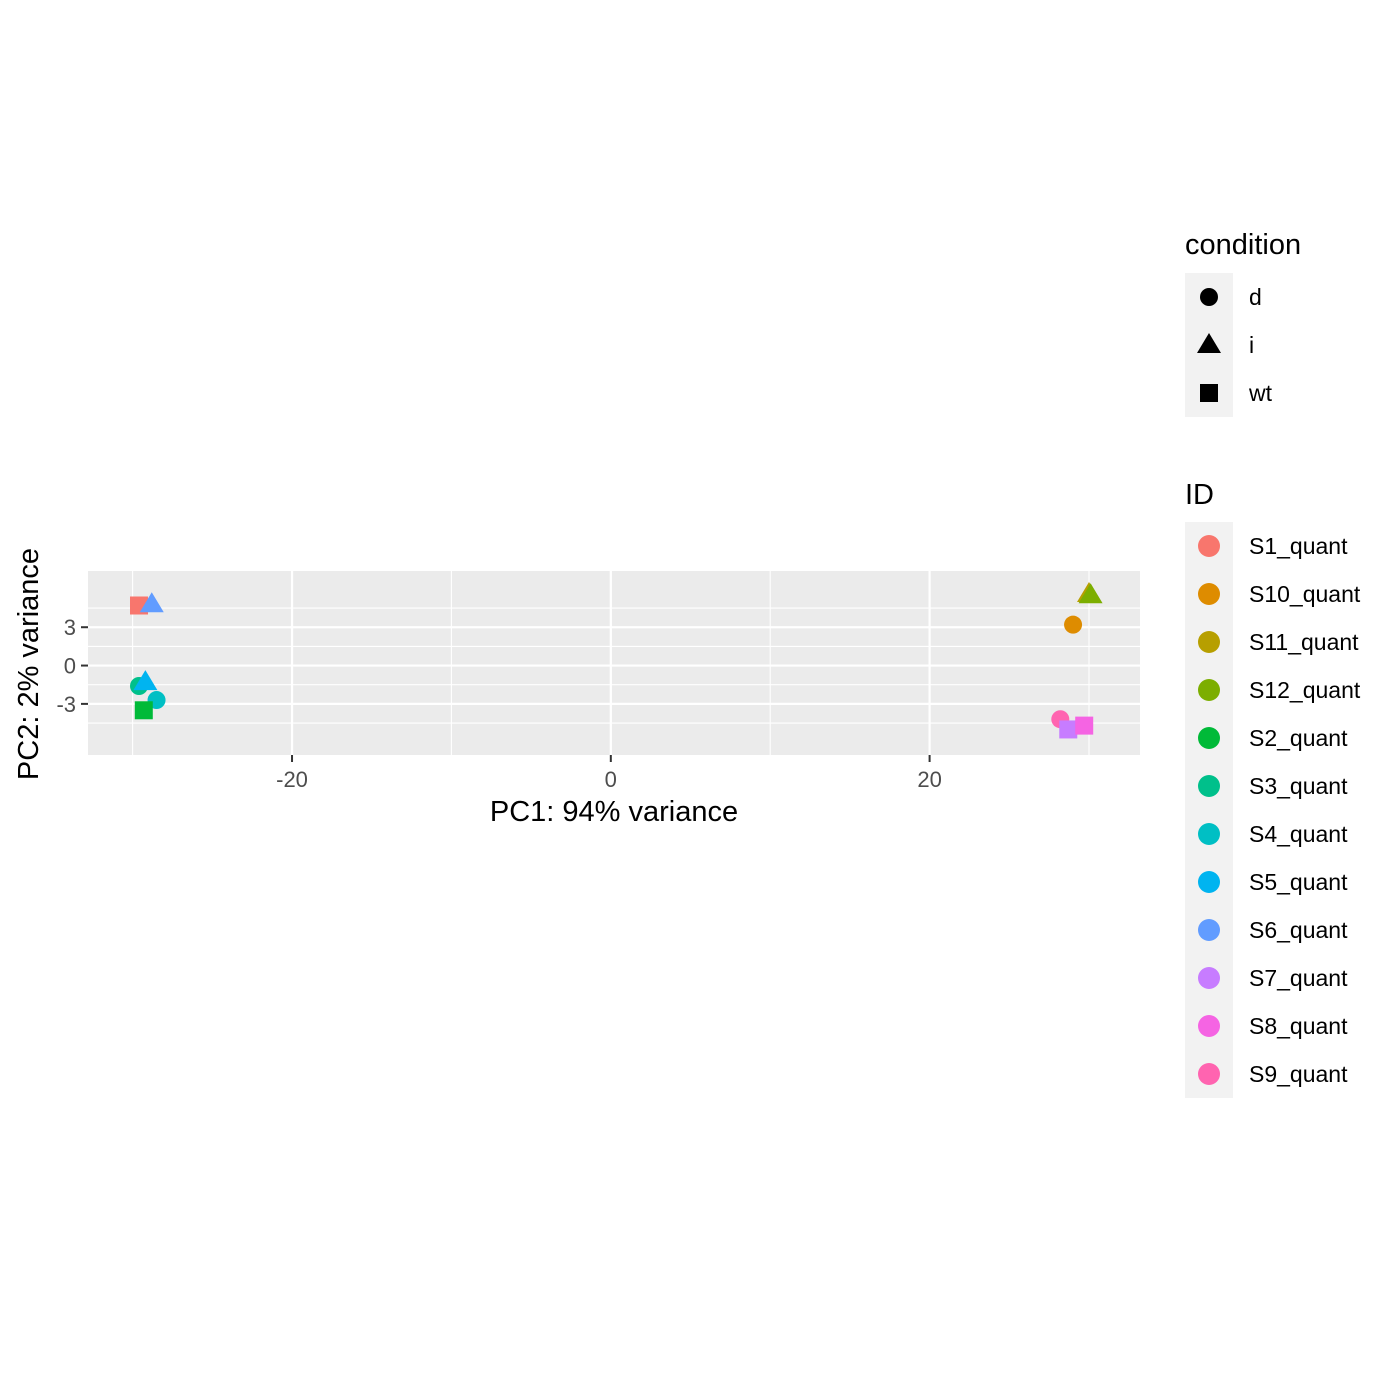 The height and width of the screenshot is (1400, 1400). What do you see at coordinates (1209, 343) in the screenshot?
I see `legend-key-i` at bounding box center [1209, 343].